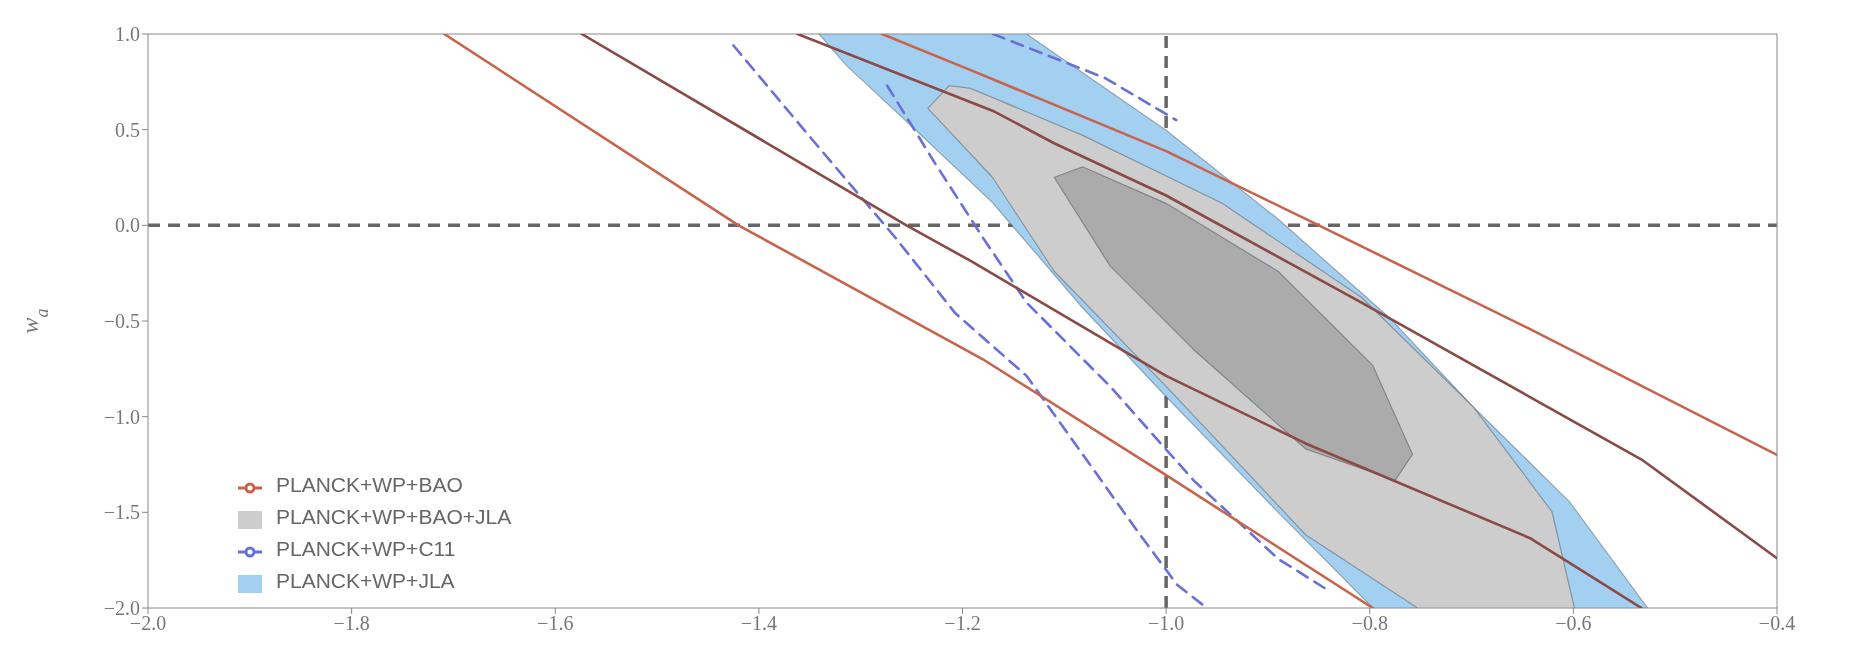 This screenshot has height=648, width=1849. I want to click on legend-label: PLANCK+WP+BAO, so click(369, 484).